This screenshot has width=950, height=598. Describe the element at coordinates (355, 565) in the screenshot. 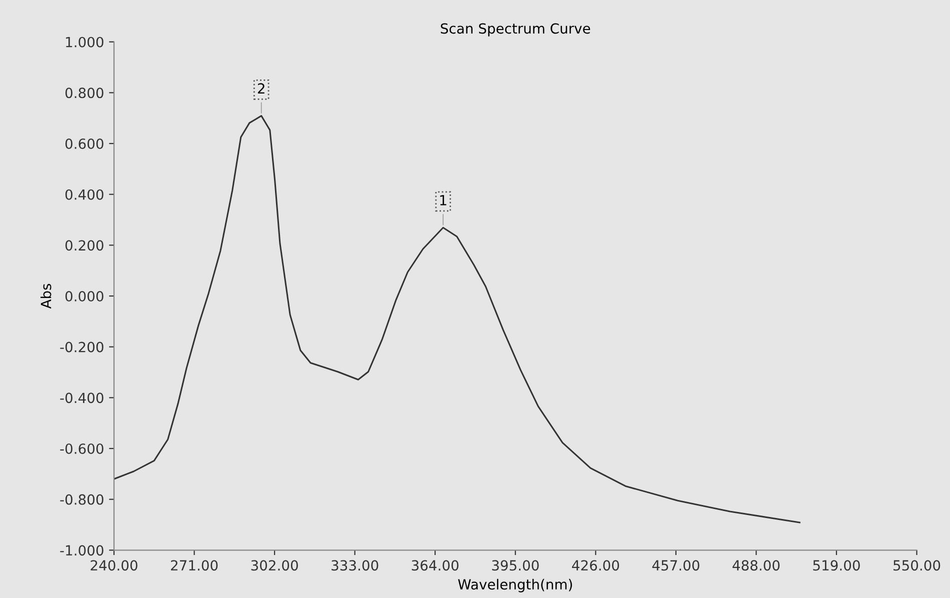

I see `x-tick-label: 333.00` at that location.